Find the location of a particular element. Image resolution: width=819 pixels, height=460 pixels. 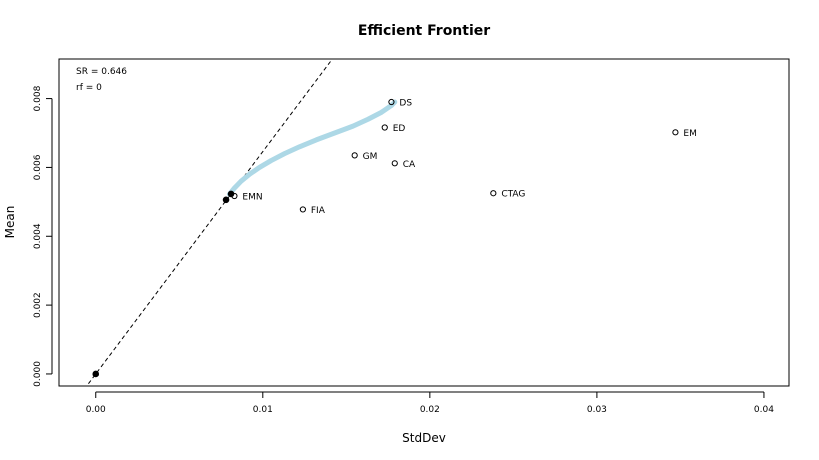

asset-label: CA is located at coordinates (409, 165).